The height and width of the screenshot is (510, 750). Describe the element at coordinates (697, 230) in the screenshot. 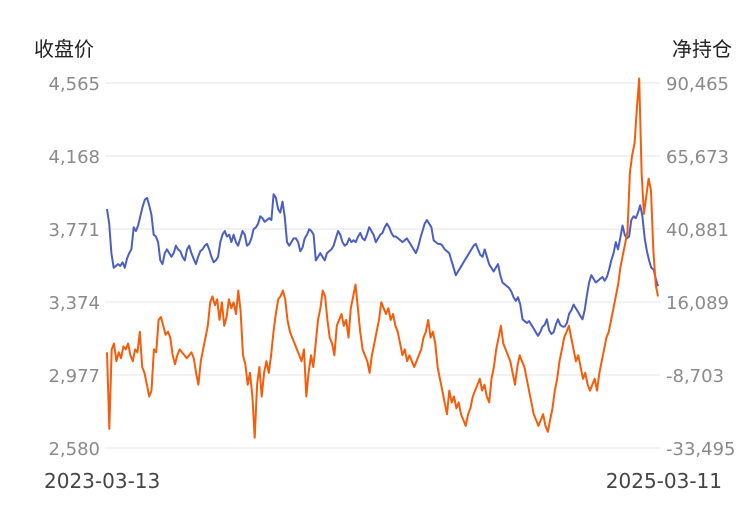

I see `right-tick-label: 40,881` at that location.